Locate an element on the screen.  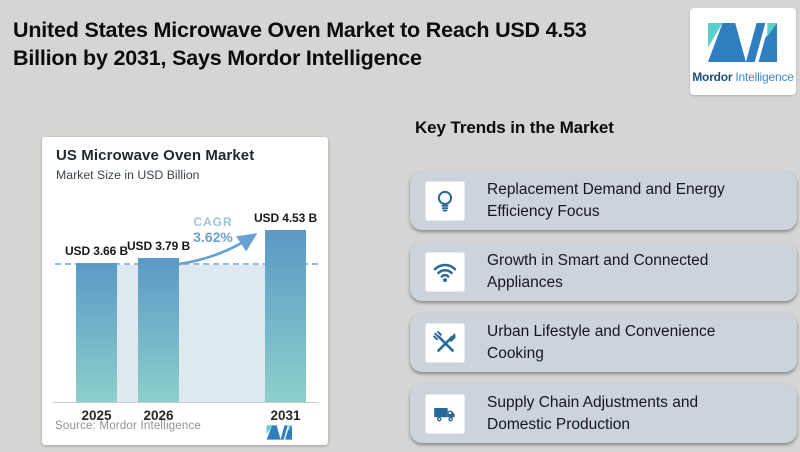
bar-2026 is located at coordinates (158, 330).